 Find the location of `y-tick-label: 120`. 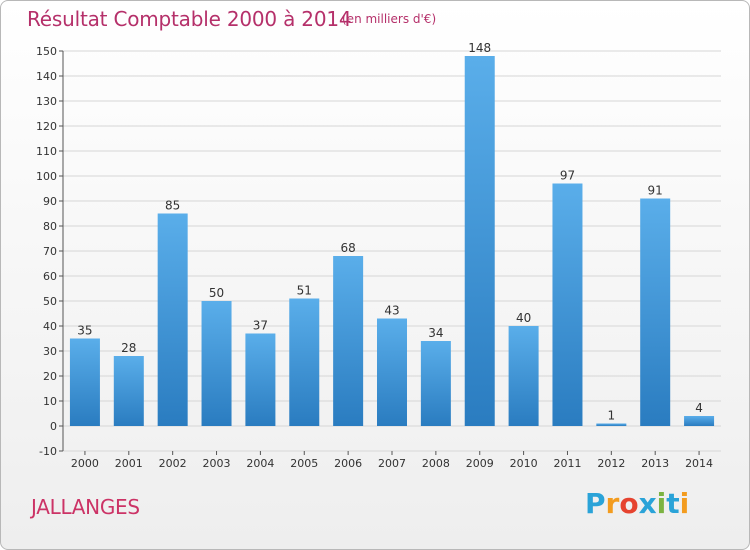

y-tick-label: 120 is located at coordinates (46, 126).